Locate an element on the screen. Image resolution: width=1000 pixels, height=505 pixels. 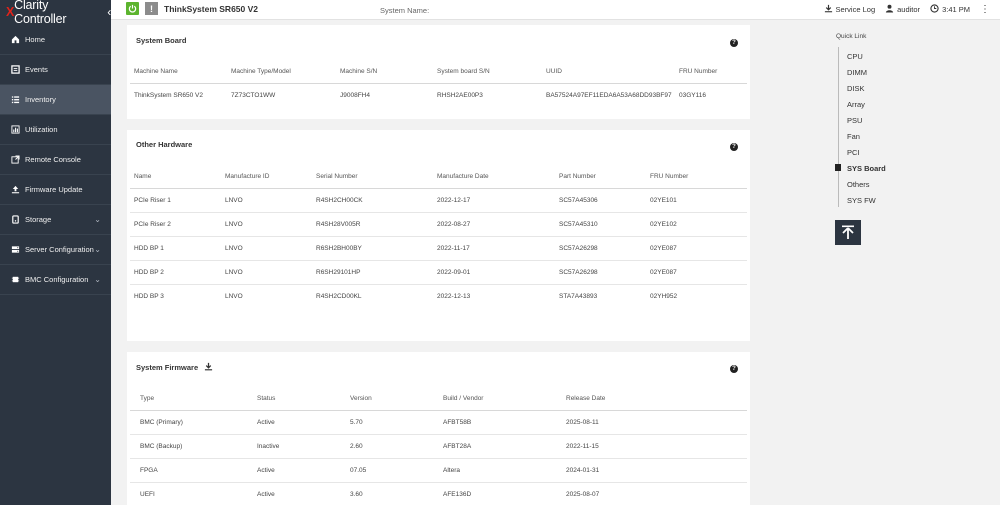
sidebar-item-remote-console: Remote Console is located at coordinates (55, 160).